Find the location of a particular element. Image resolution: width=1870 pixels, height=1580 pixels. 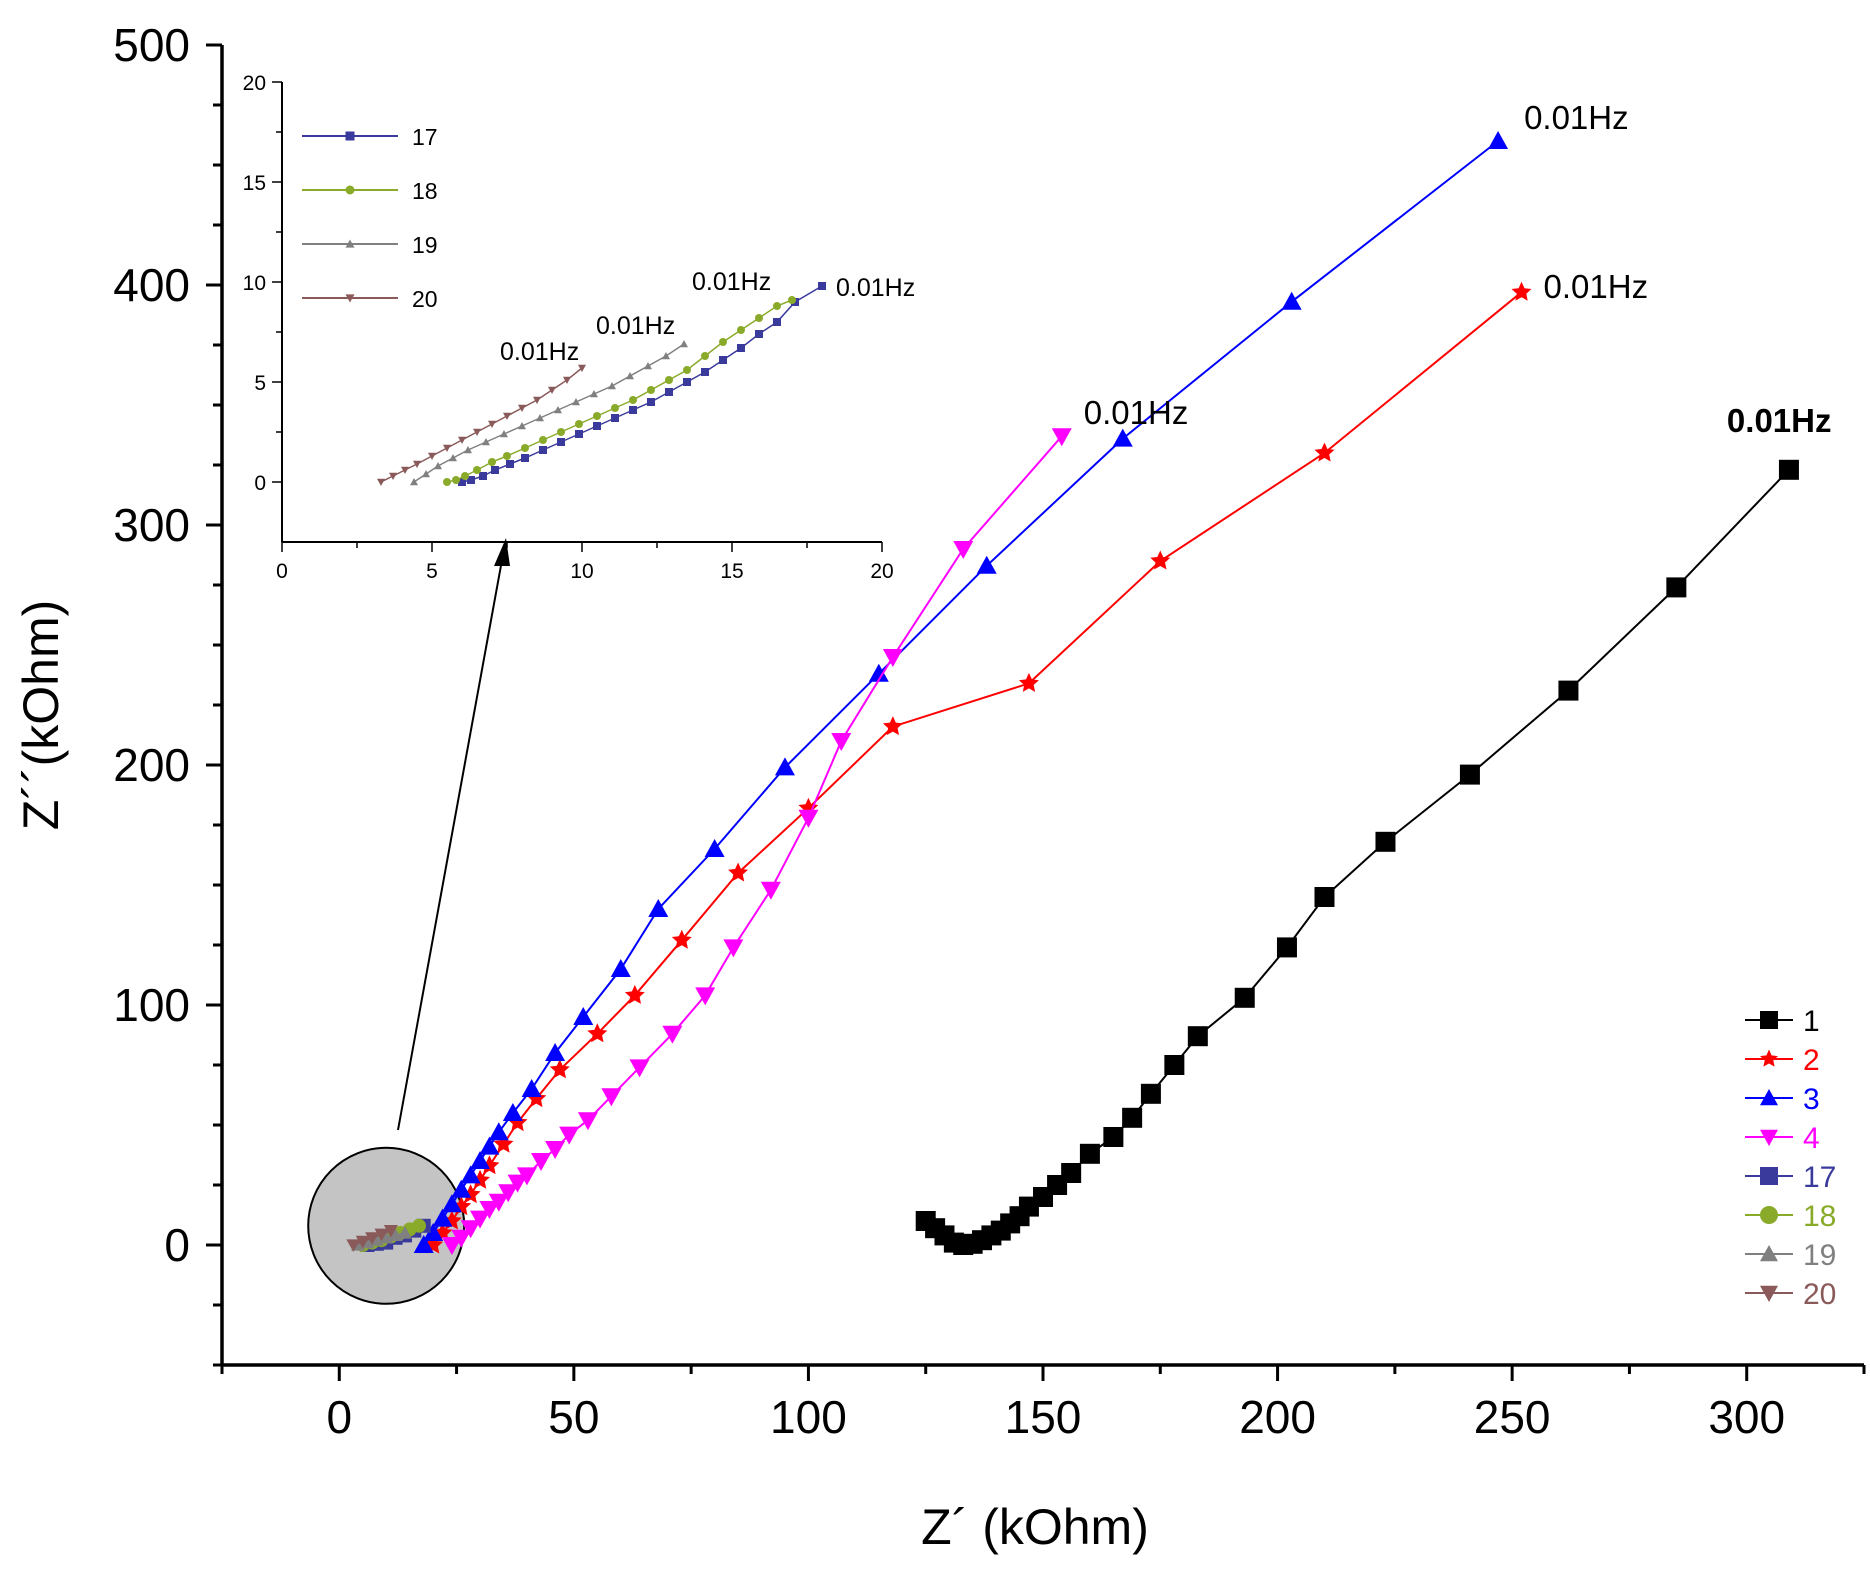

legend-label: 20 is located at coordinates (1819, 1294).